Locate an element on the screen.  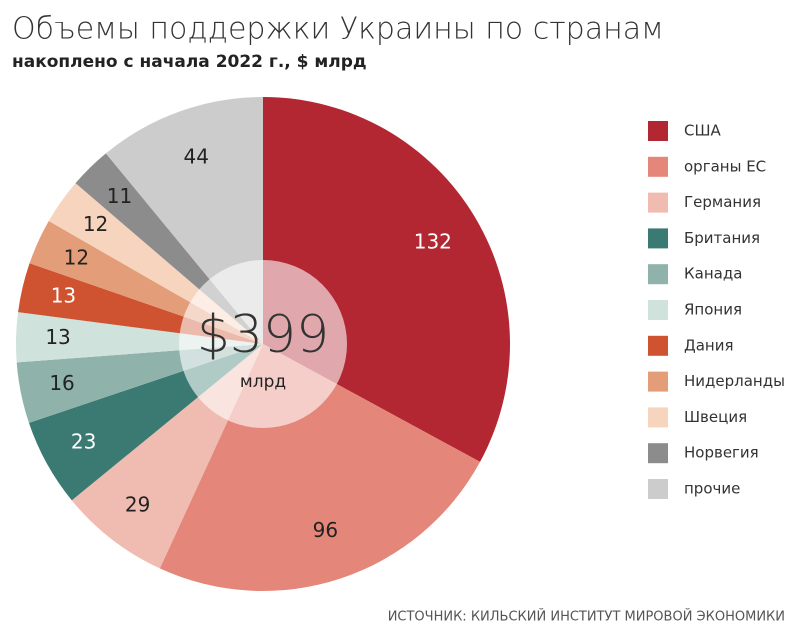
legend-label: органы ЕС is located at coordinates (725, 166).